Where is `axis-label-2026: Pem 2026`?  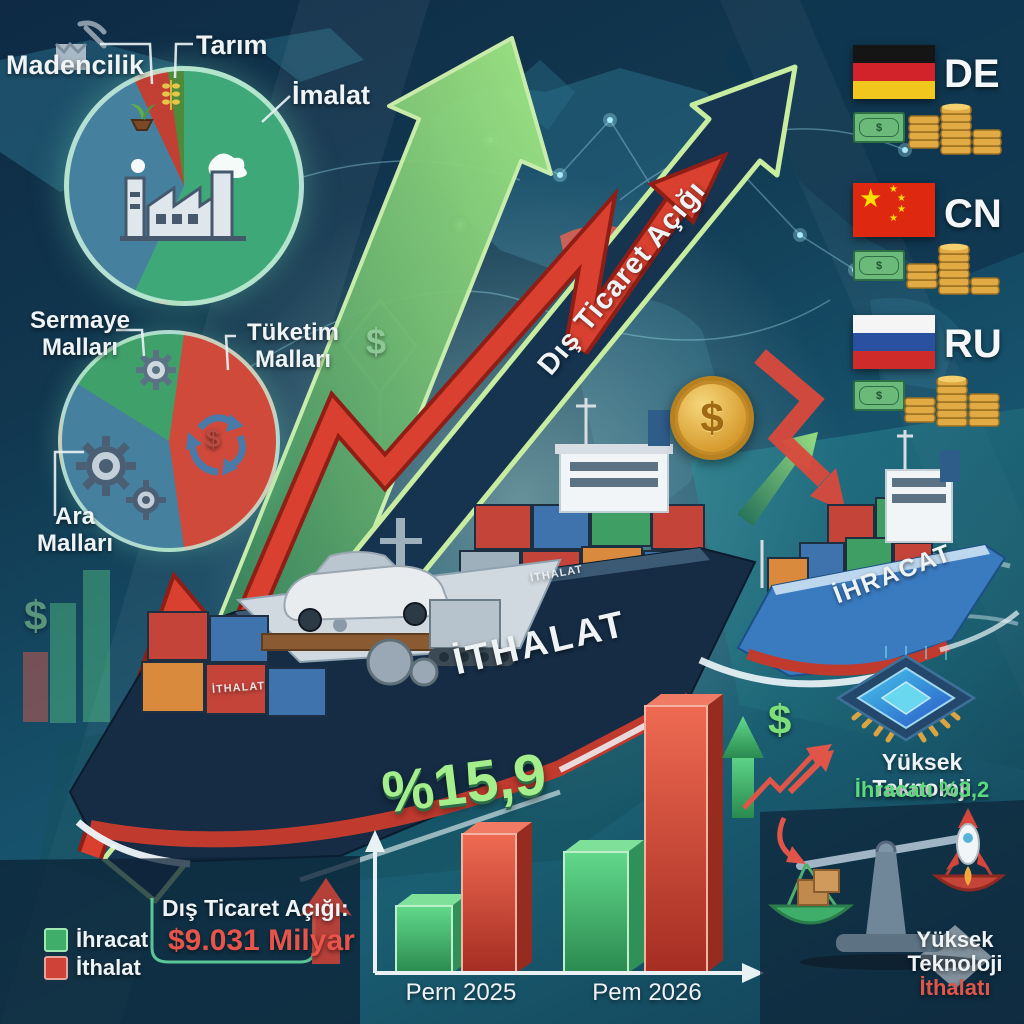
axis-label-2026: Pem 2026 is located at coordinates (647, 992).